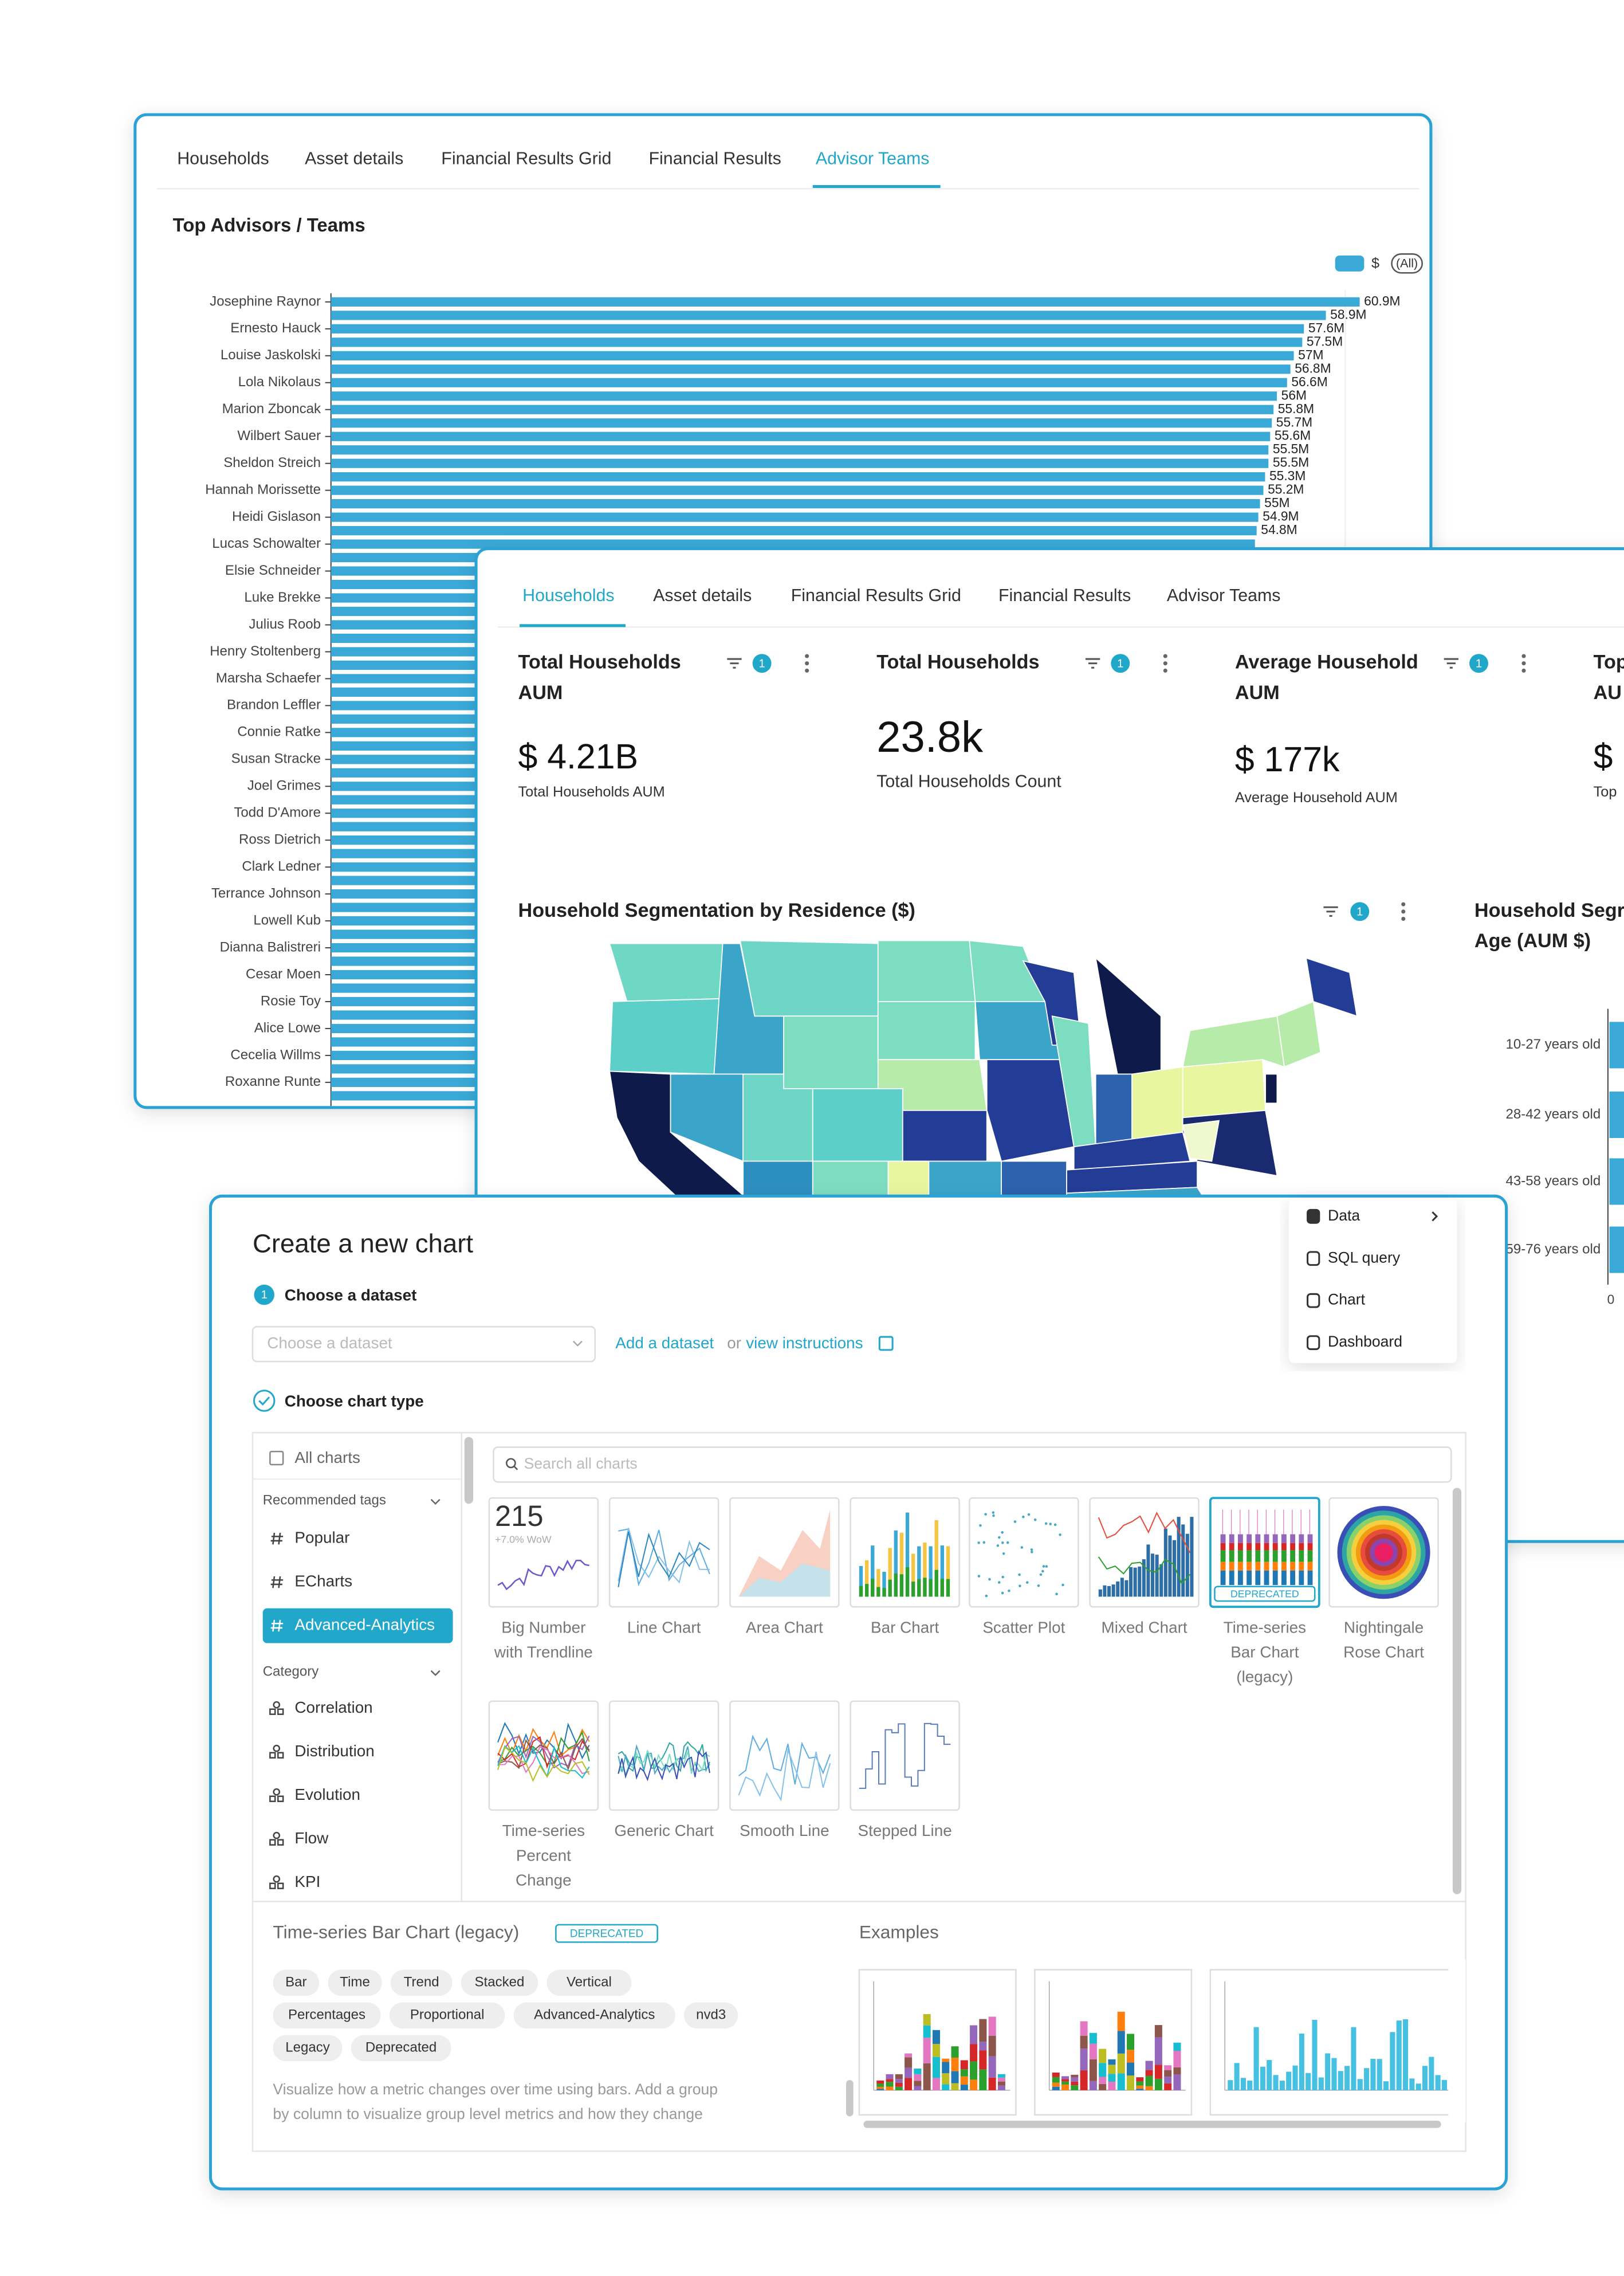  What do you see at coordinates (1144, 1628) in the screenshot?
I see `chart-type-label: Mixed Chart` at bounding box center [1144, 1628].